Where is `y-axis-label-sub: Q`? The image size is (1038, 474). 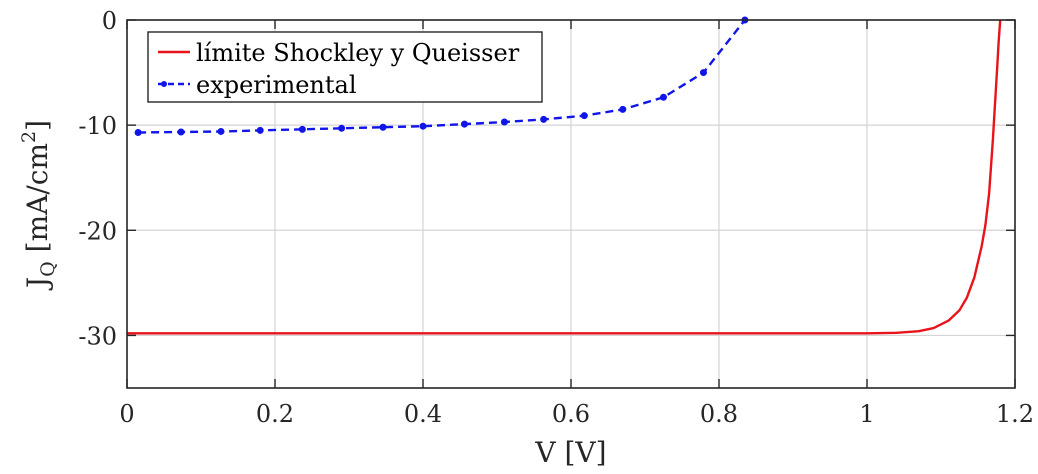 y-axis-label-sub: Q is located at coordinates (48, 269).